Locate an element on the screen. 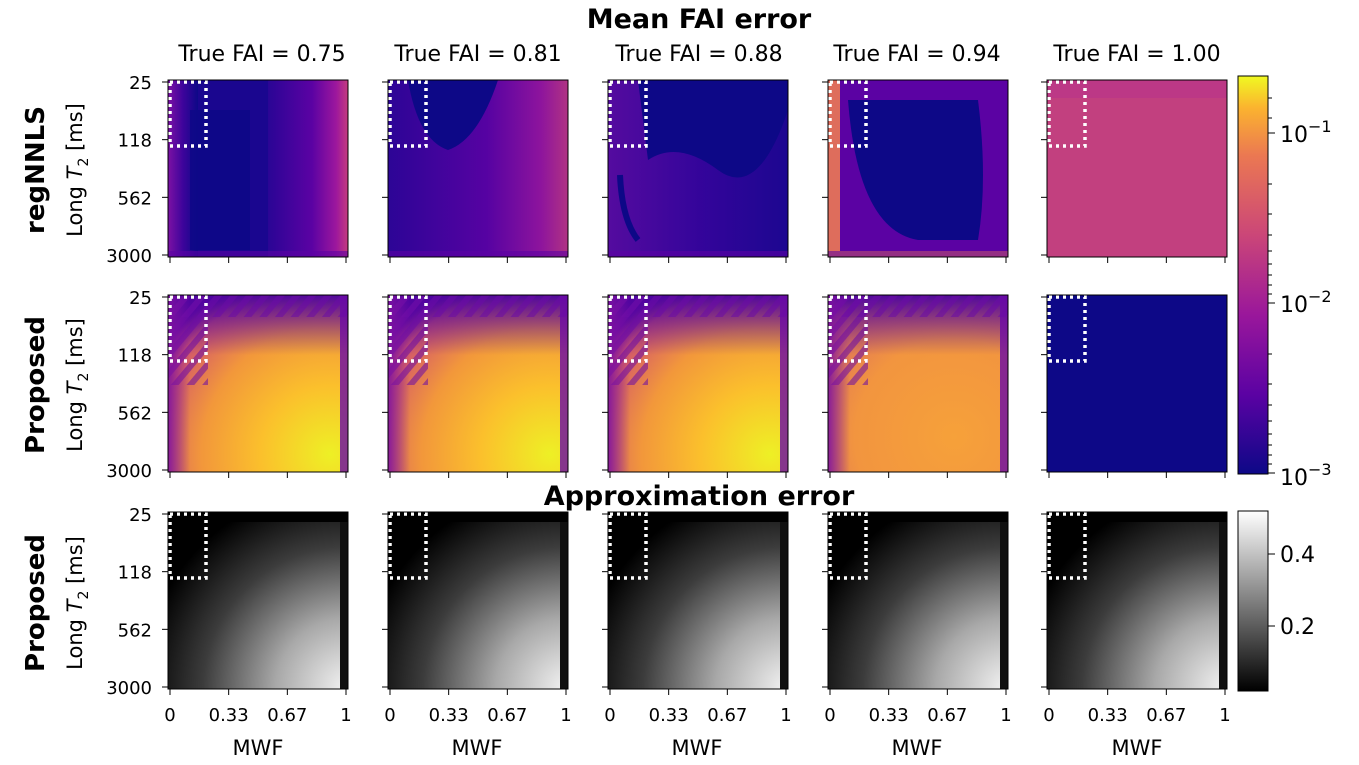  colorbar-approximation-error: 0.4 0.2 is located at coordinates (1276, 601).